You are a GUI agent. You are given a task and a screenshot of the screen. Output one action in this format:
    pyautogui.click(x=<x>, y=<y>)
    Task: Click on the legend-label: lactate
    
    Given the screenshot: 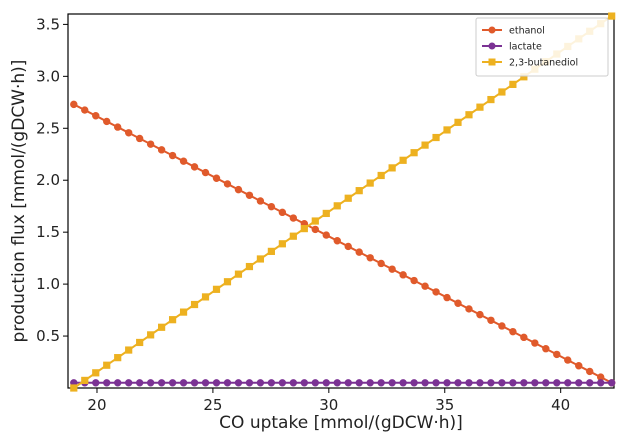 What is the action you would take?
    pyautogui.click(x=525, y=47)
    